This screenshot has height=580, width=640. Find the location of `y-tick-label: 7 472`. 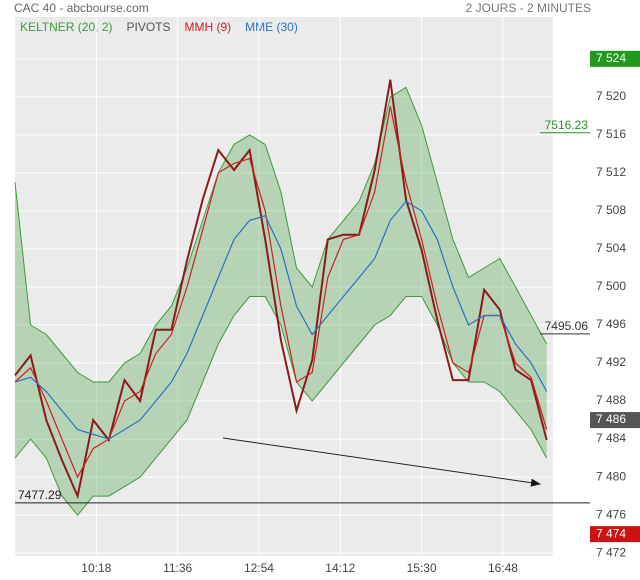

y-tick-label: 7 472 is located at coordinates (611, 552).